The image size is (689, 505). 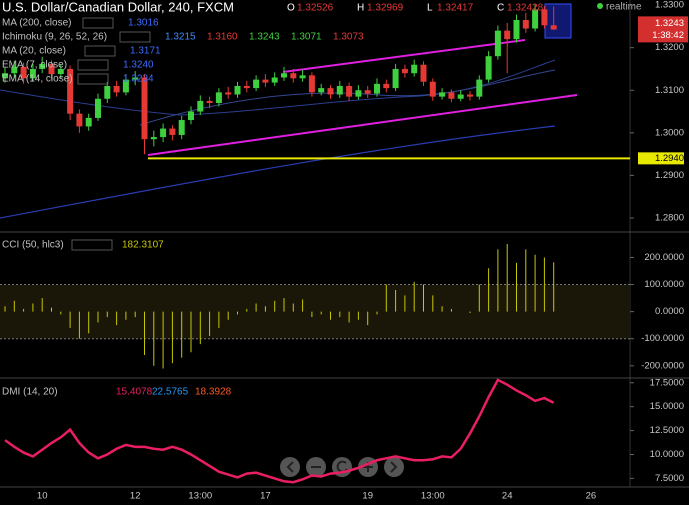 What do you see at coordinates (30, 392) in the screenshot?
I see `indicator-name: DMI (14, 20)` at bounding box center [30, 392].